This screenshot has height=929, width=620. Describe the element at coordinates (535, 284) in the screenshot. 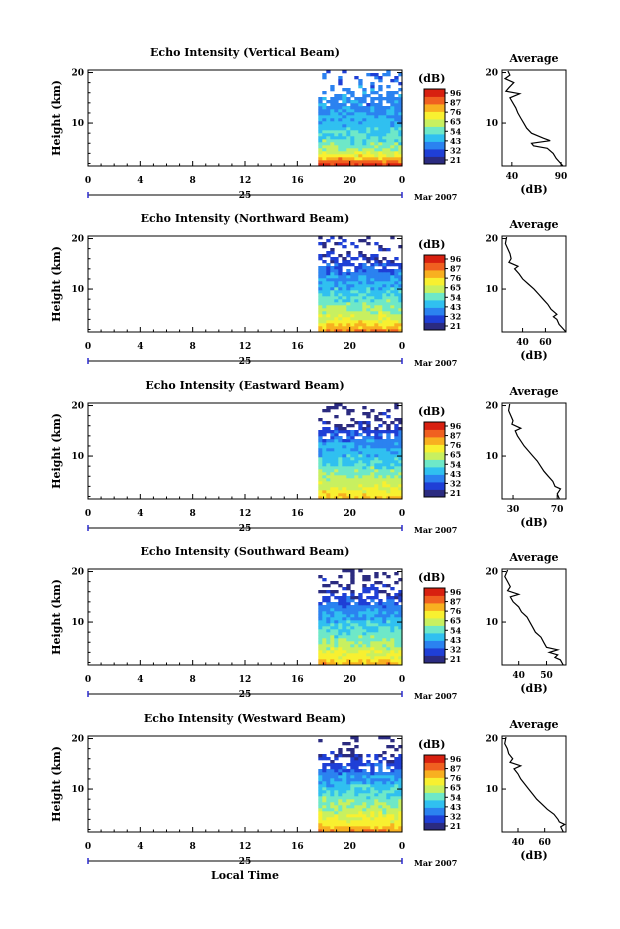

I see `average-profile-line` at that location.